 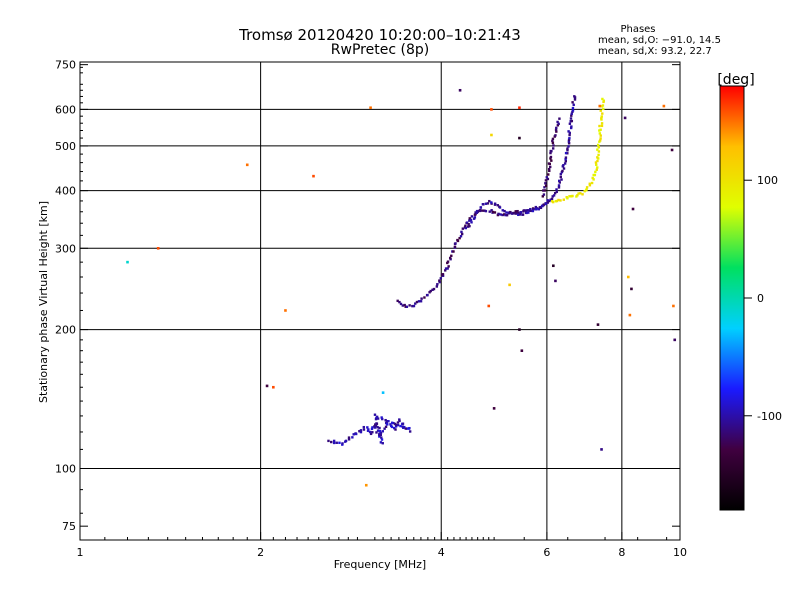 What do you see at coordinates (69, 526) in the screenshot?
I see `y-tick-label: 75` at bounding box center [69, 526].